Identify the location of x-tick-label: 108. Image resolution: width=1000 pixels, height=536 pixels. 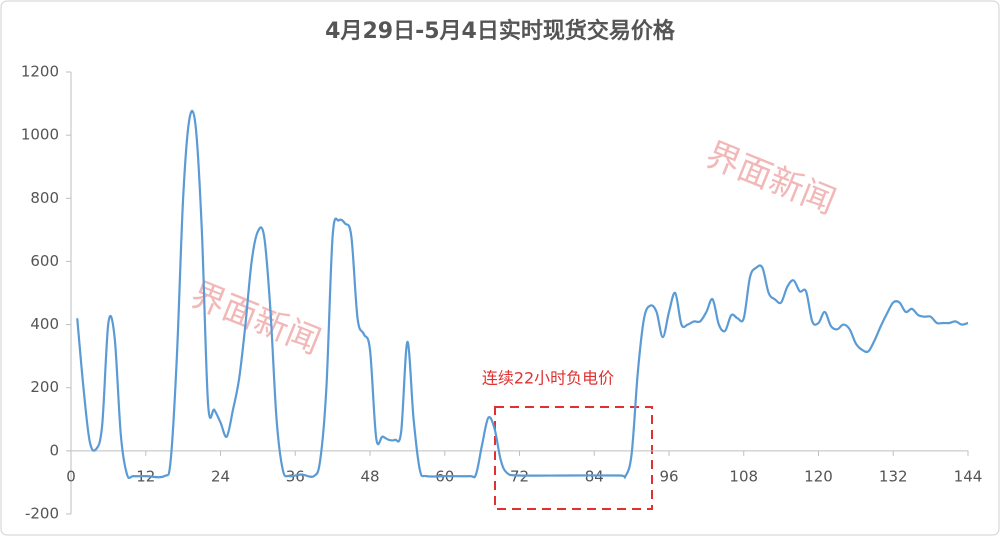
(743, 476).